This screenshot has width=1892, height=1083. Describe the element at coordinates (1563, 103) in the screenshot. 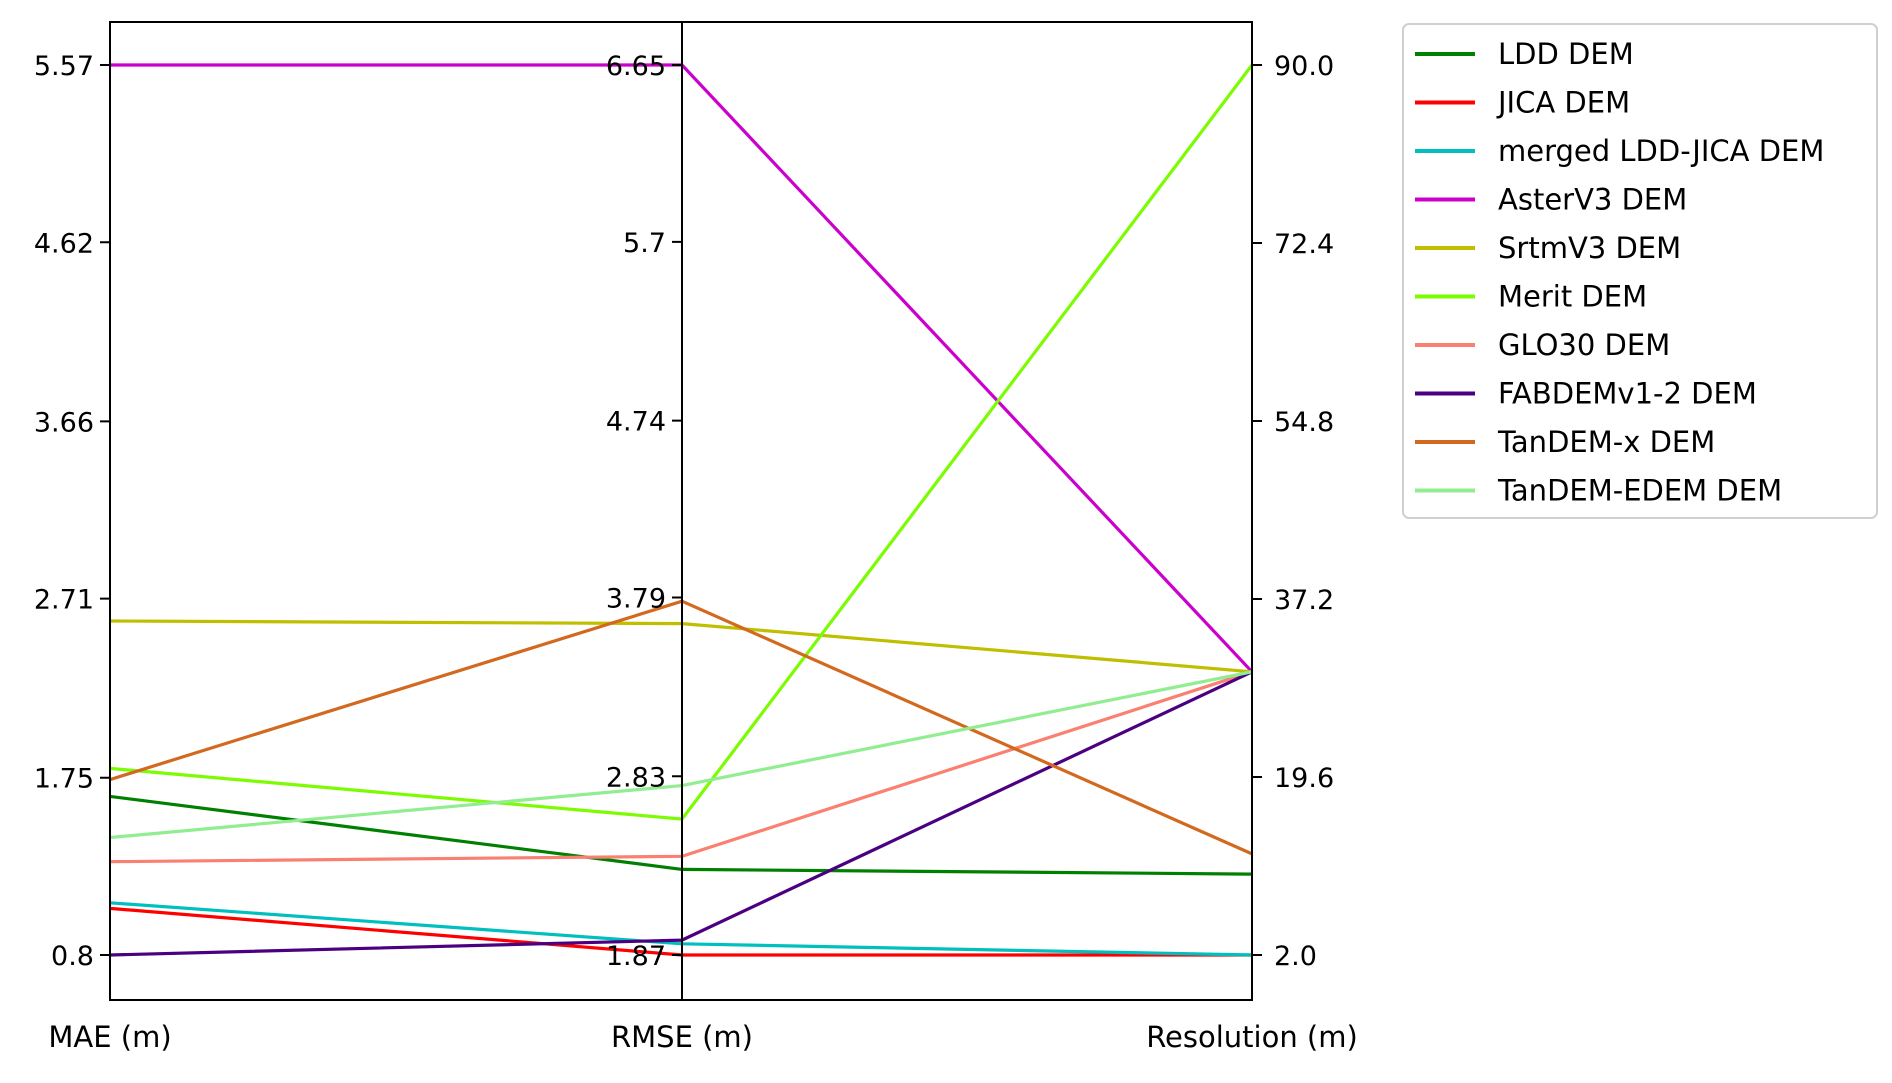

I see `legend-entry: JICA DEM` at that location.